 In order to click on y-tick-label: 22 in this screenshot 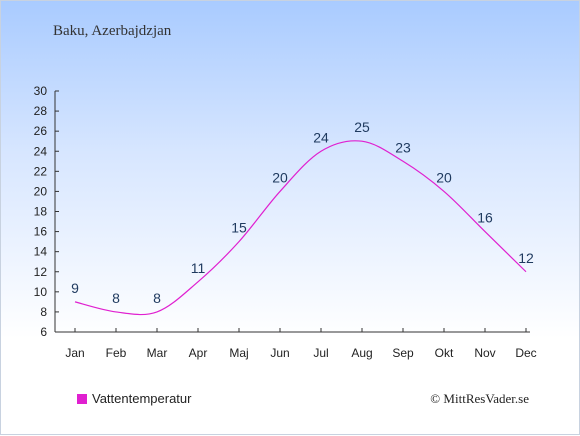, I will do `click(41, 171)`.